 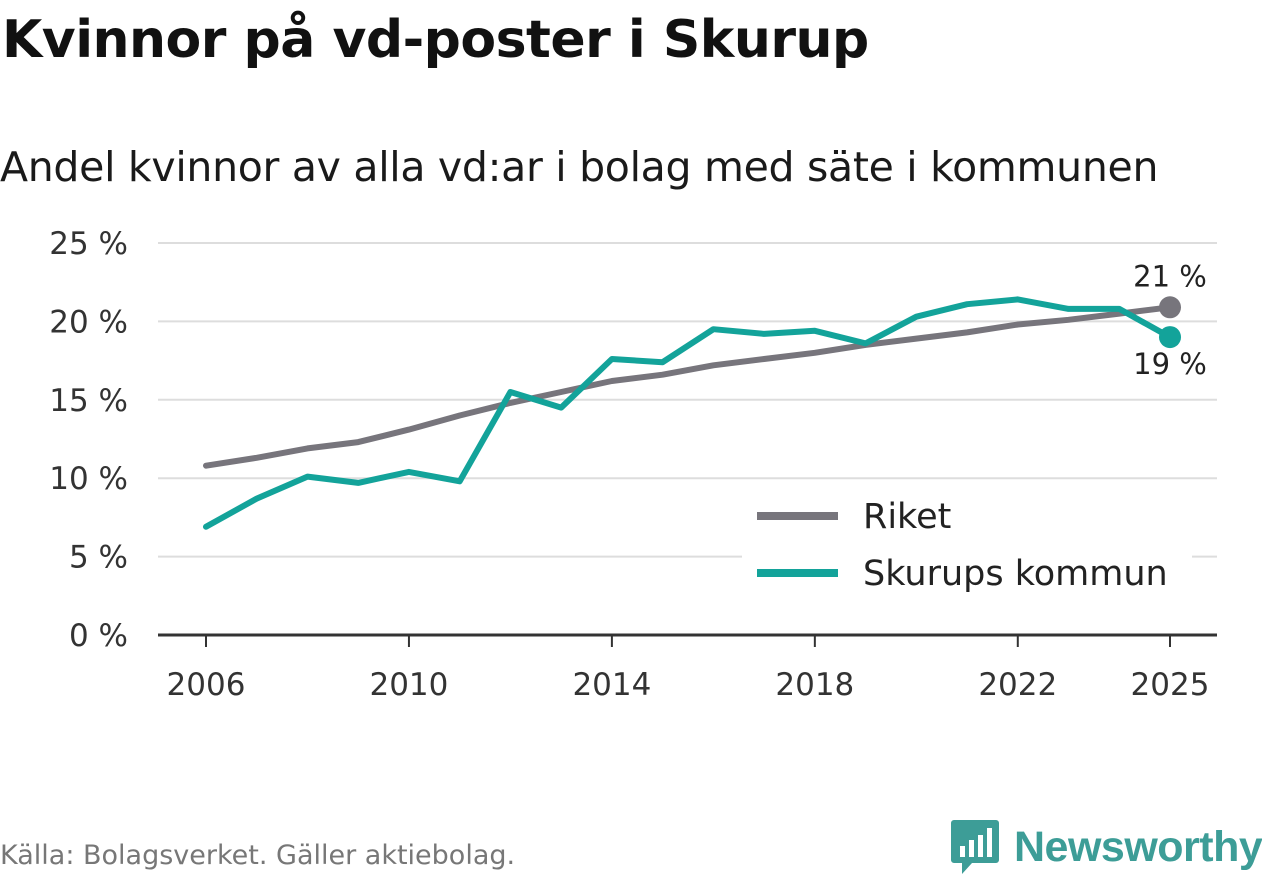 I want to click on legend-label-0: Riket, so click(x=907, y=517).